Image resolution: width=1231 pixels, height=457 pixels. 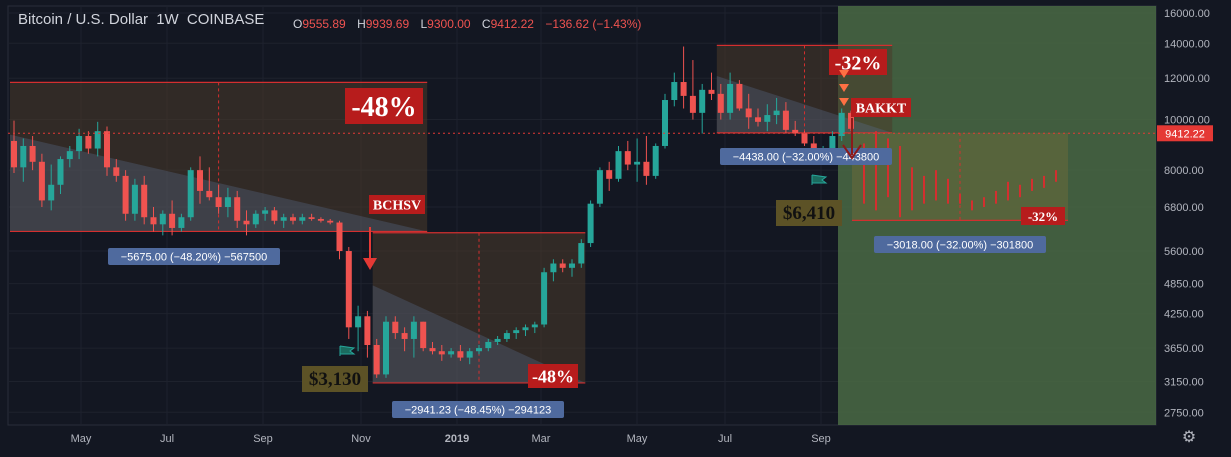 I want to click on y-tick-label: 12000.00, so click(x=1187, y=79).